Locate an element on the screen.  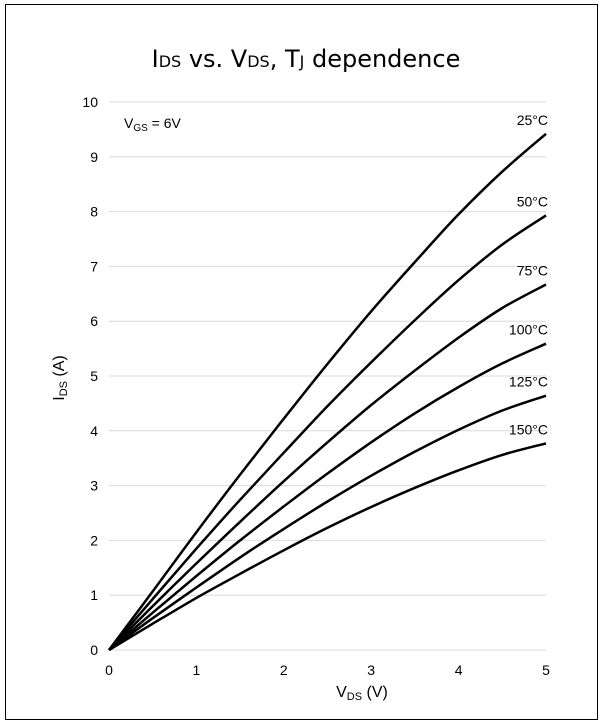
y-axis-title: IDS (A) is located at coordinates (60, 378).